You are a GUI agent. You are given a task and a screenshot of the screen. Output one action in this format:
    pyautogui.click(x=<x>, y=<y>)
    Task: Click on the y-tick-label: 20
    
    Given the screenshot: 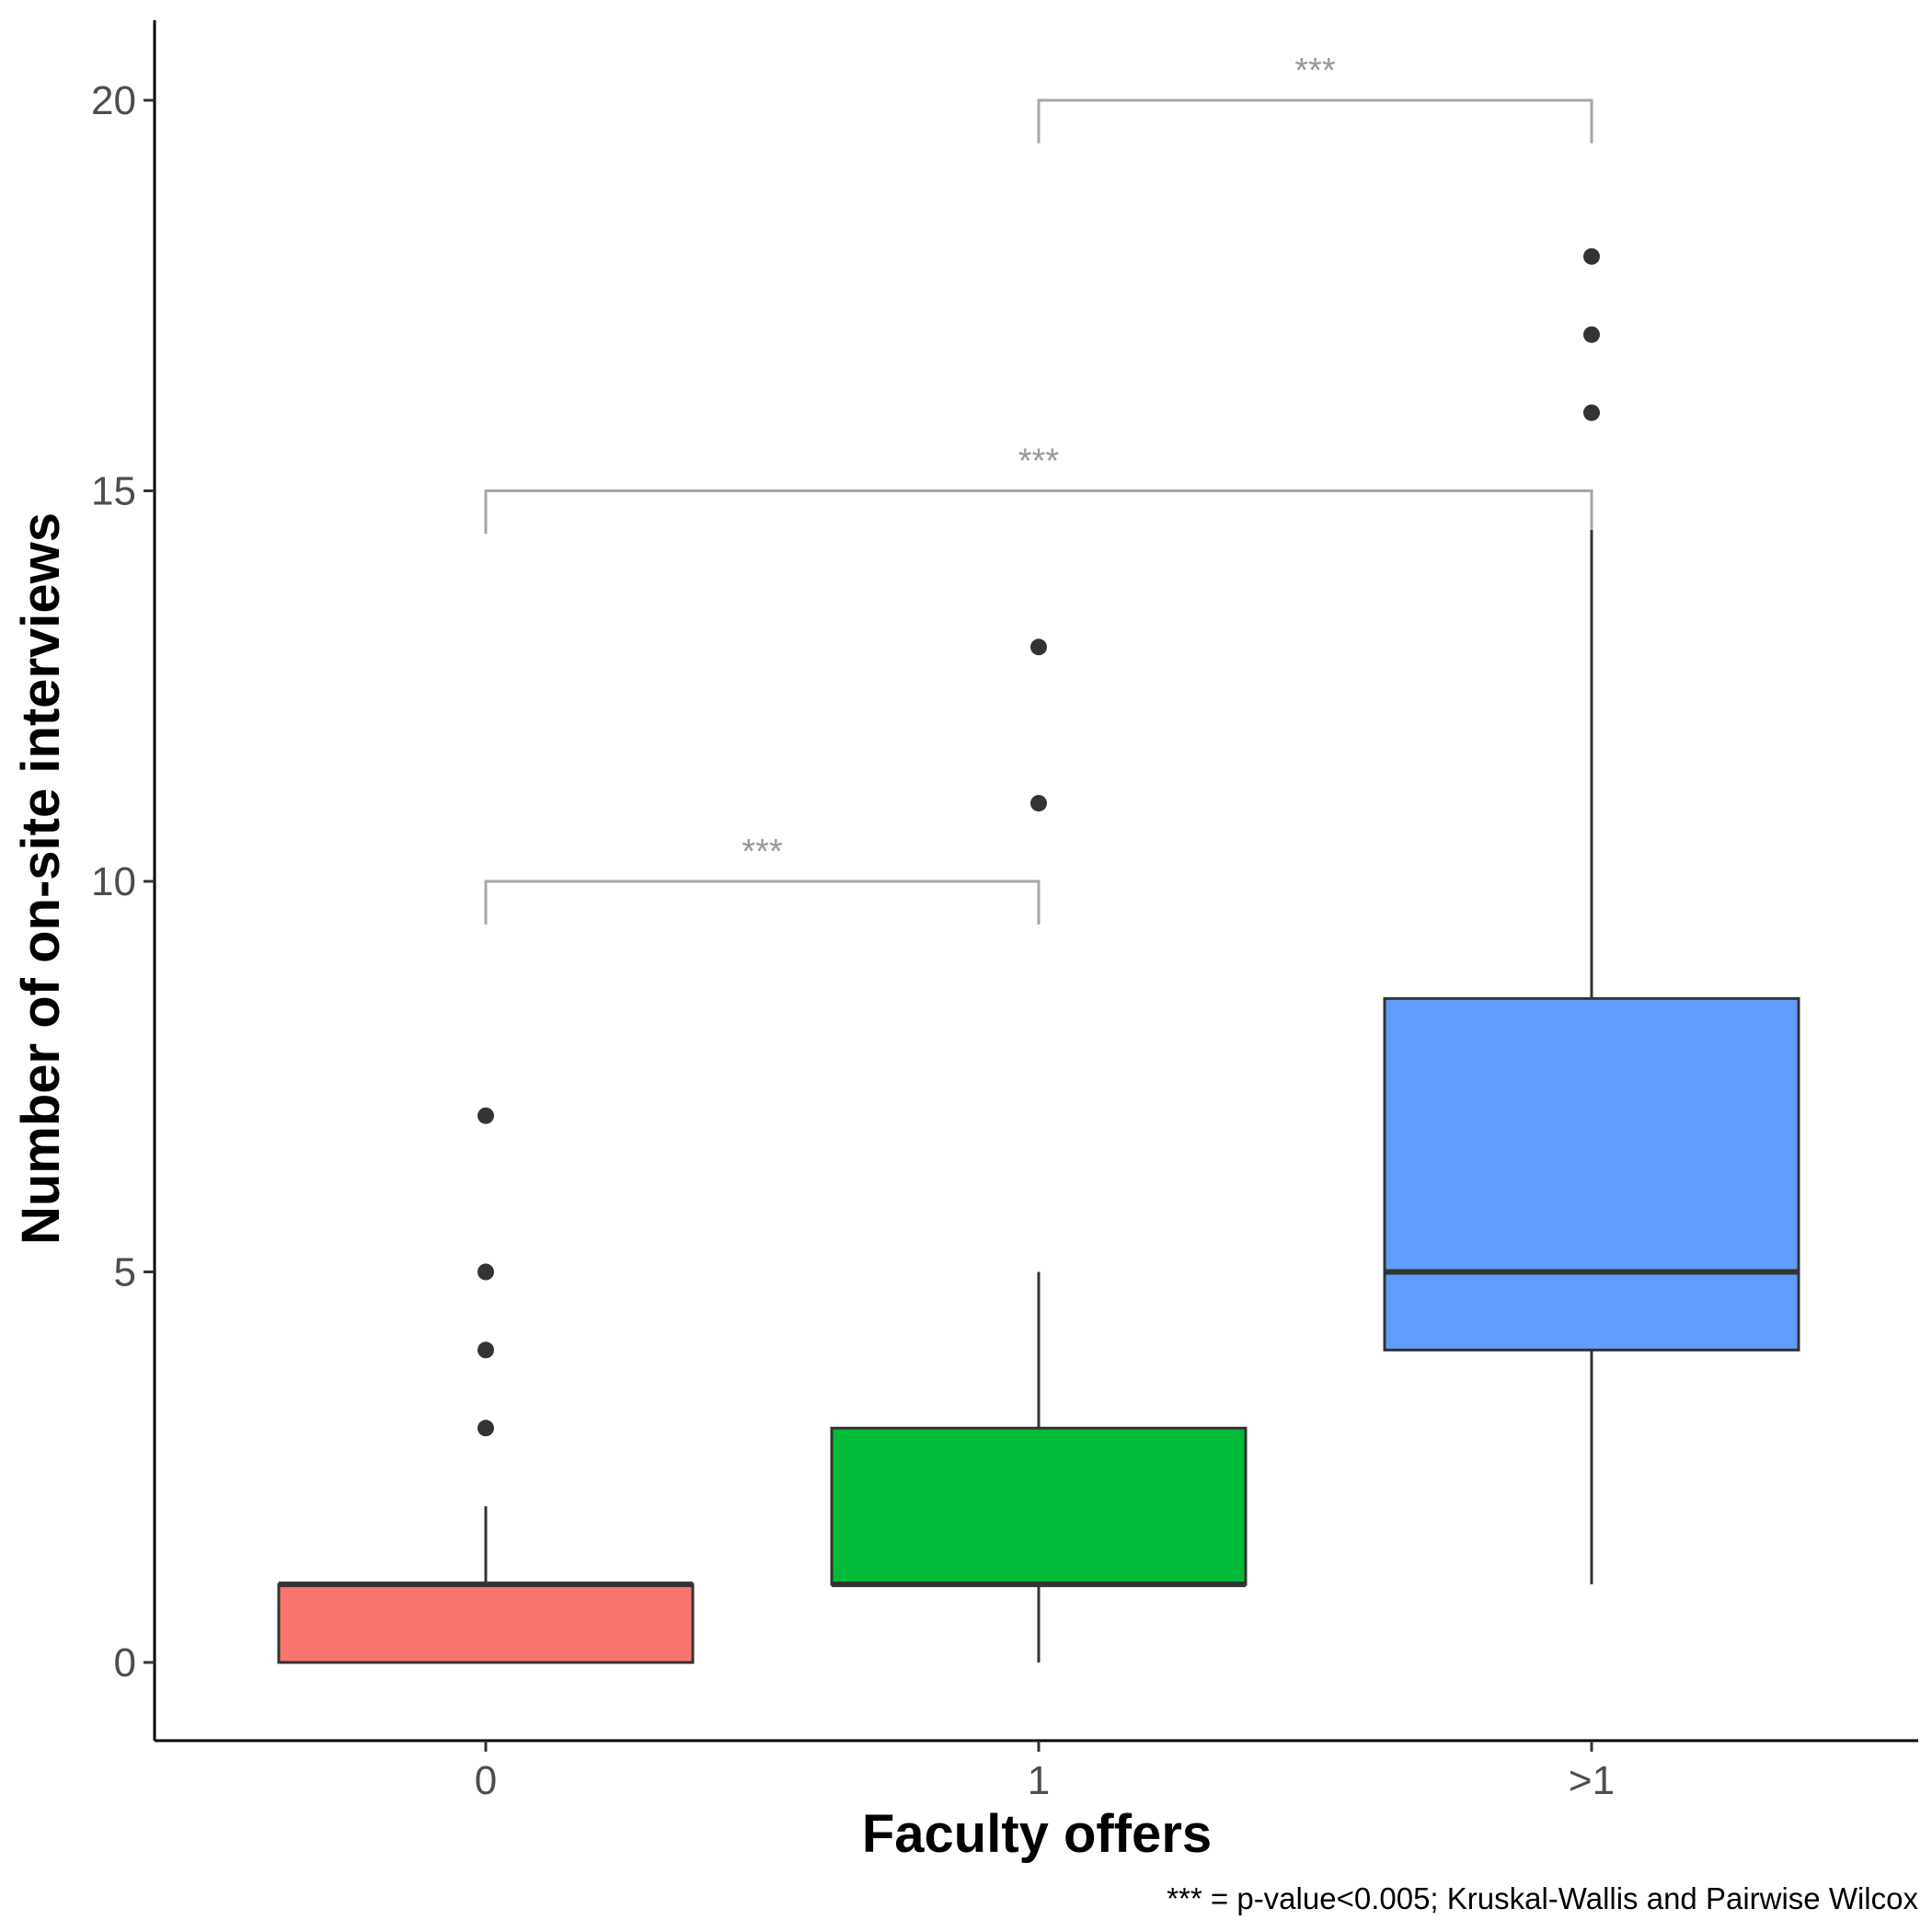 What is the action you would take?
    pyautogui.click(x=113, y=100)
    